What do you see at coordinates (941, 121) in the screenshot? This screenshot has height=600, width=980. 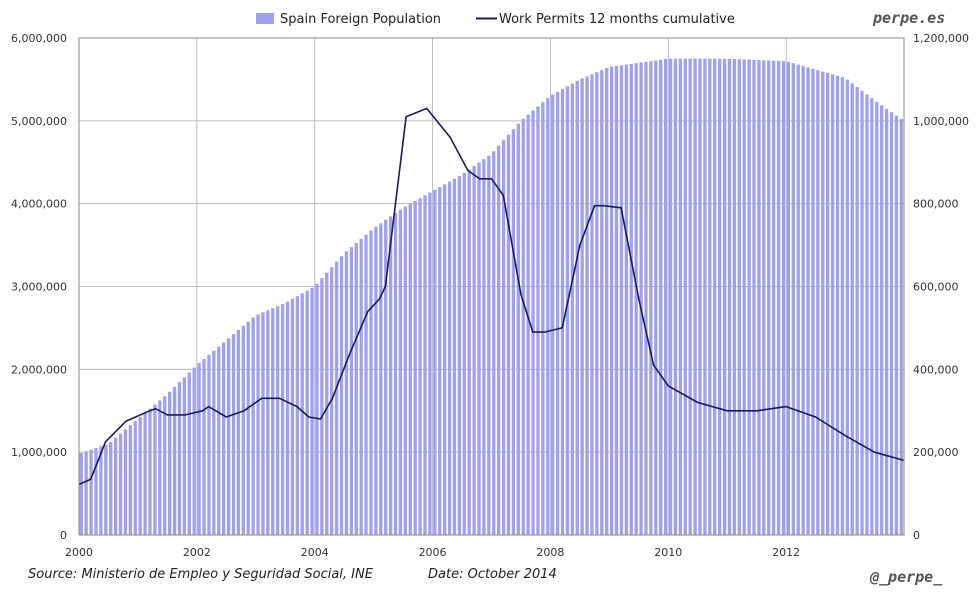 I see `right-axis-tick-label: 1,000,000` at bounding box center [941, 121].